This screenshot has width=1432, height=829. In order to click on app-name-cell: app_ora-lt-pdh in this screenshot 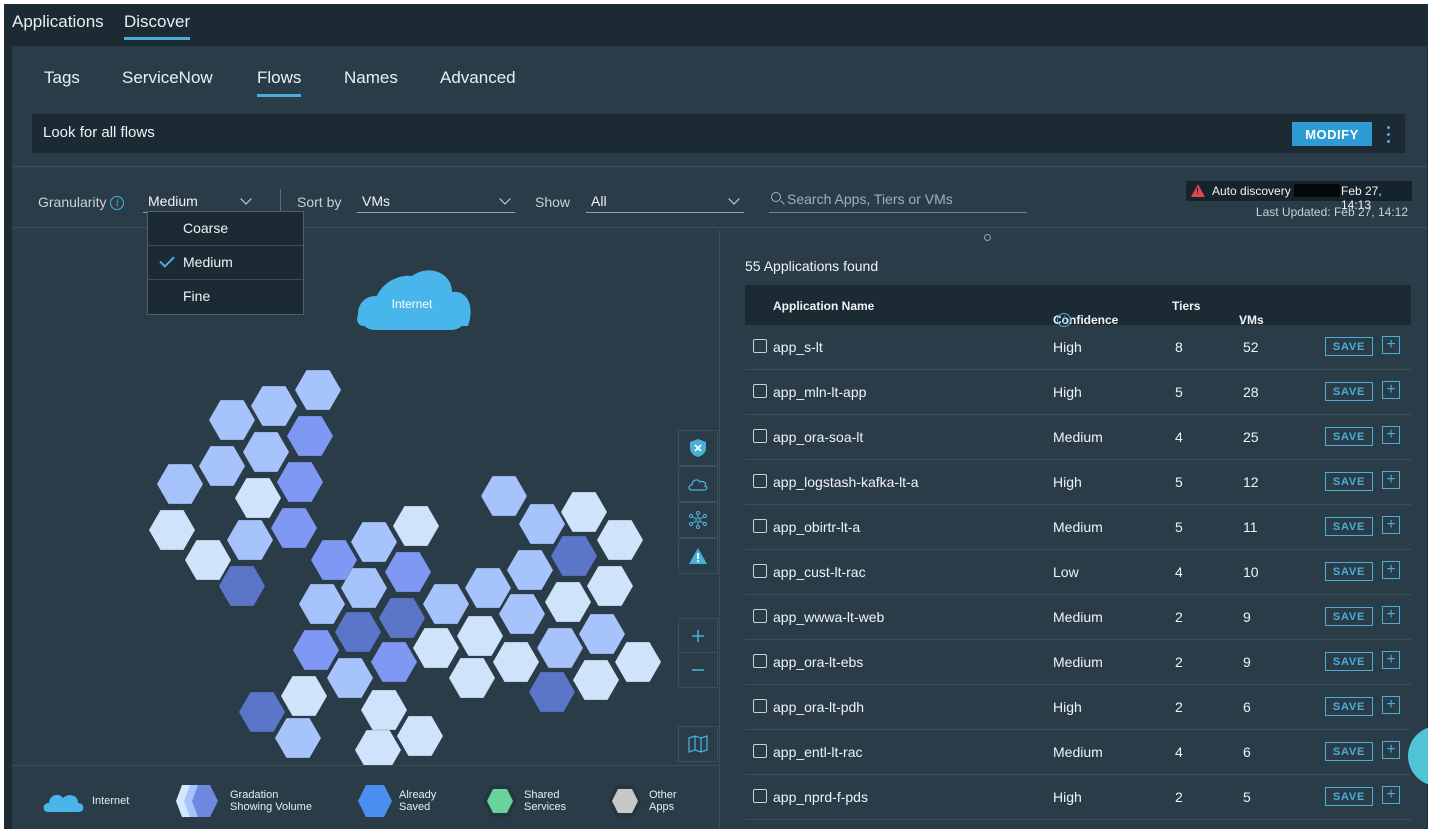, I will do `click(819, 707)`.